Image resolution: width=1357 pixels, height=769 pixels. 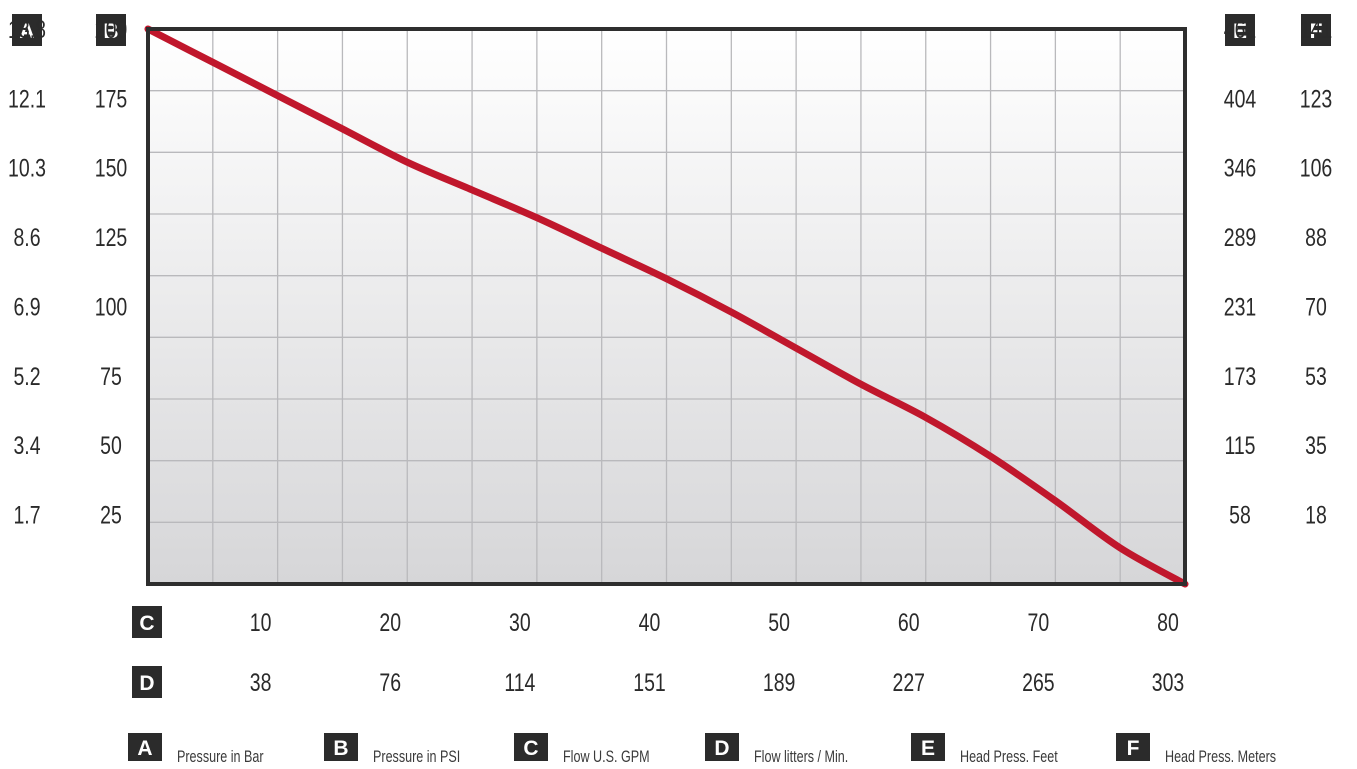 I want to click on axis-c-tick: 40, so click(x=650, y=623).